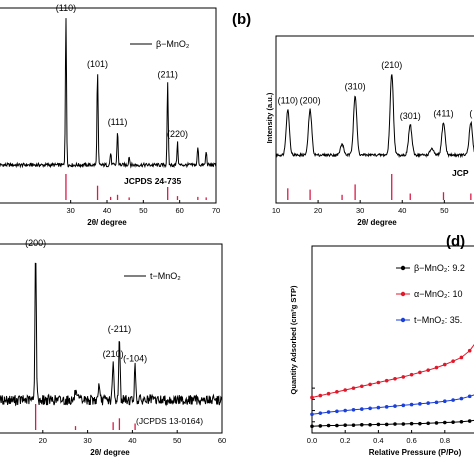  I want to click on x-tick-label-b-0: 10, so click(276, 210).